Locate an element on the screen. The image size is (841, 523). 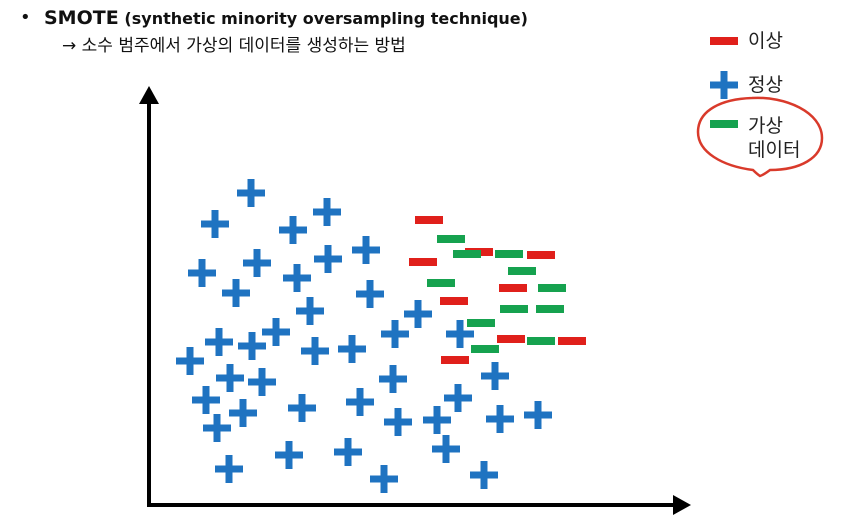
legend-markers is located at coordinates (724, 82).